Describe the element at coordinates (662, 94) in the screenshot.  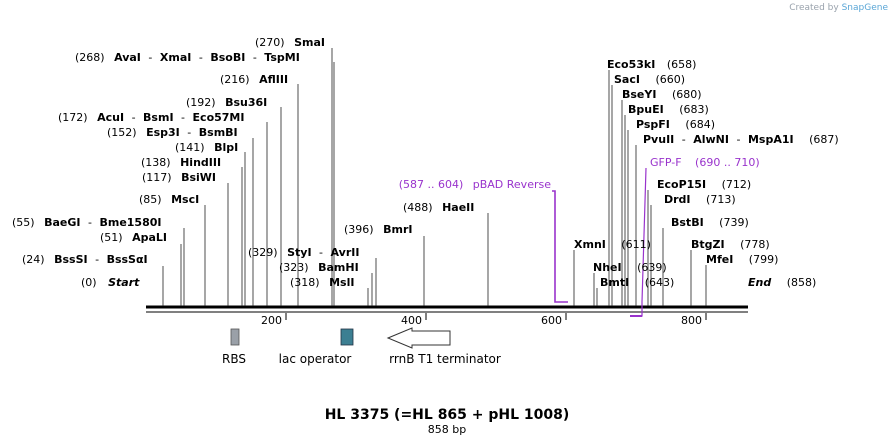
I see `site-label: BseYI (680)` at that location.